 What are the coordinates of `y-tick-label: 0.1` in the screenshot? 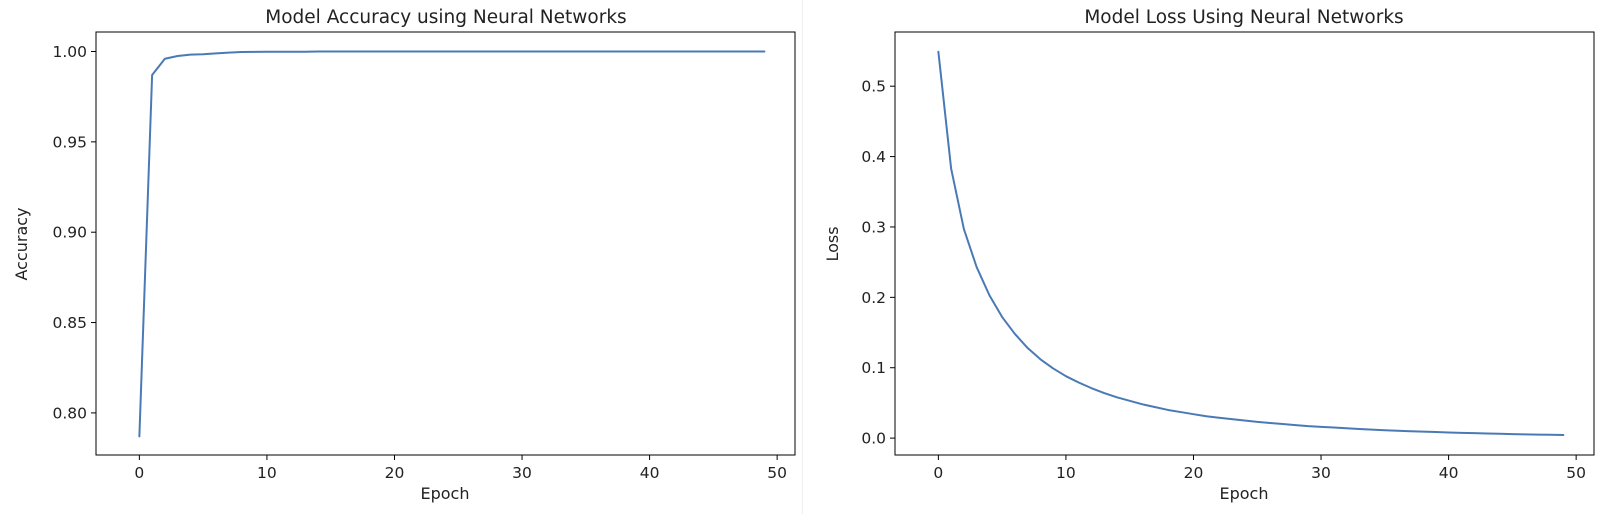 It's located at (873, 368).